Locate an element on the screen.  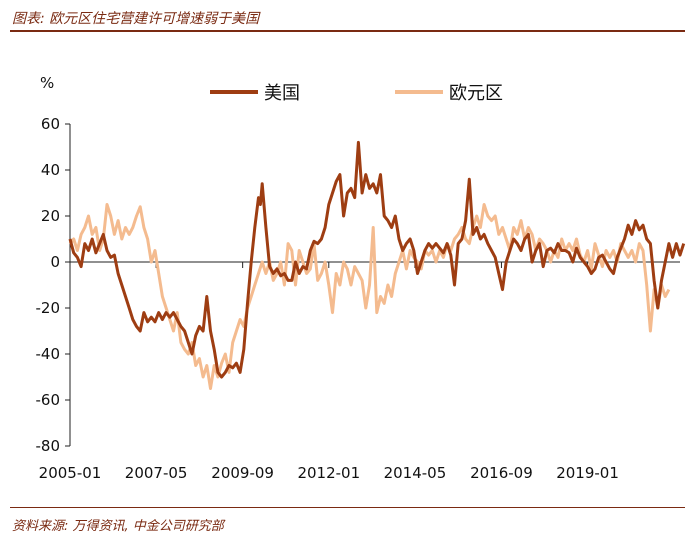
y-tick-label: 20 is located at coordinates (50, 216).